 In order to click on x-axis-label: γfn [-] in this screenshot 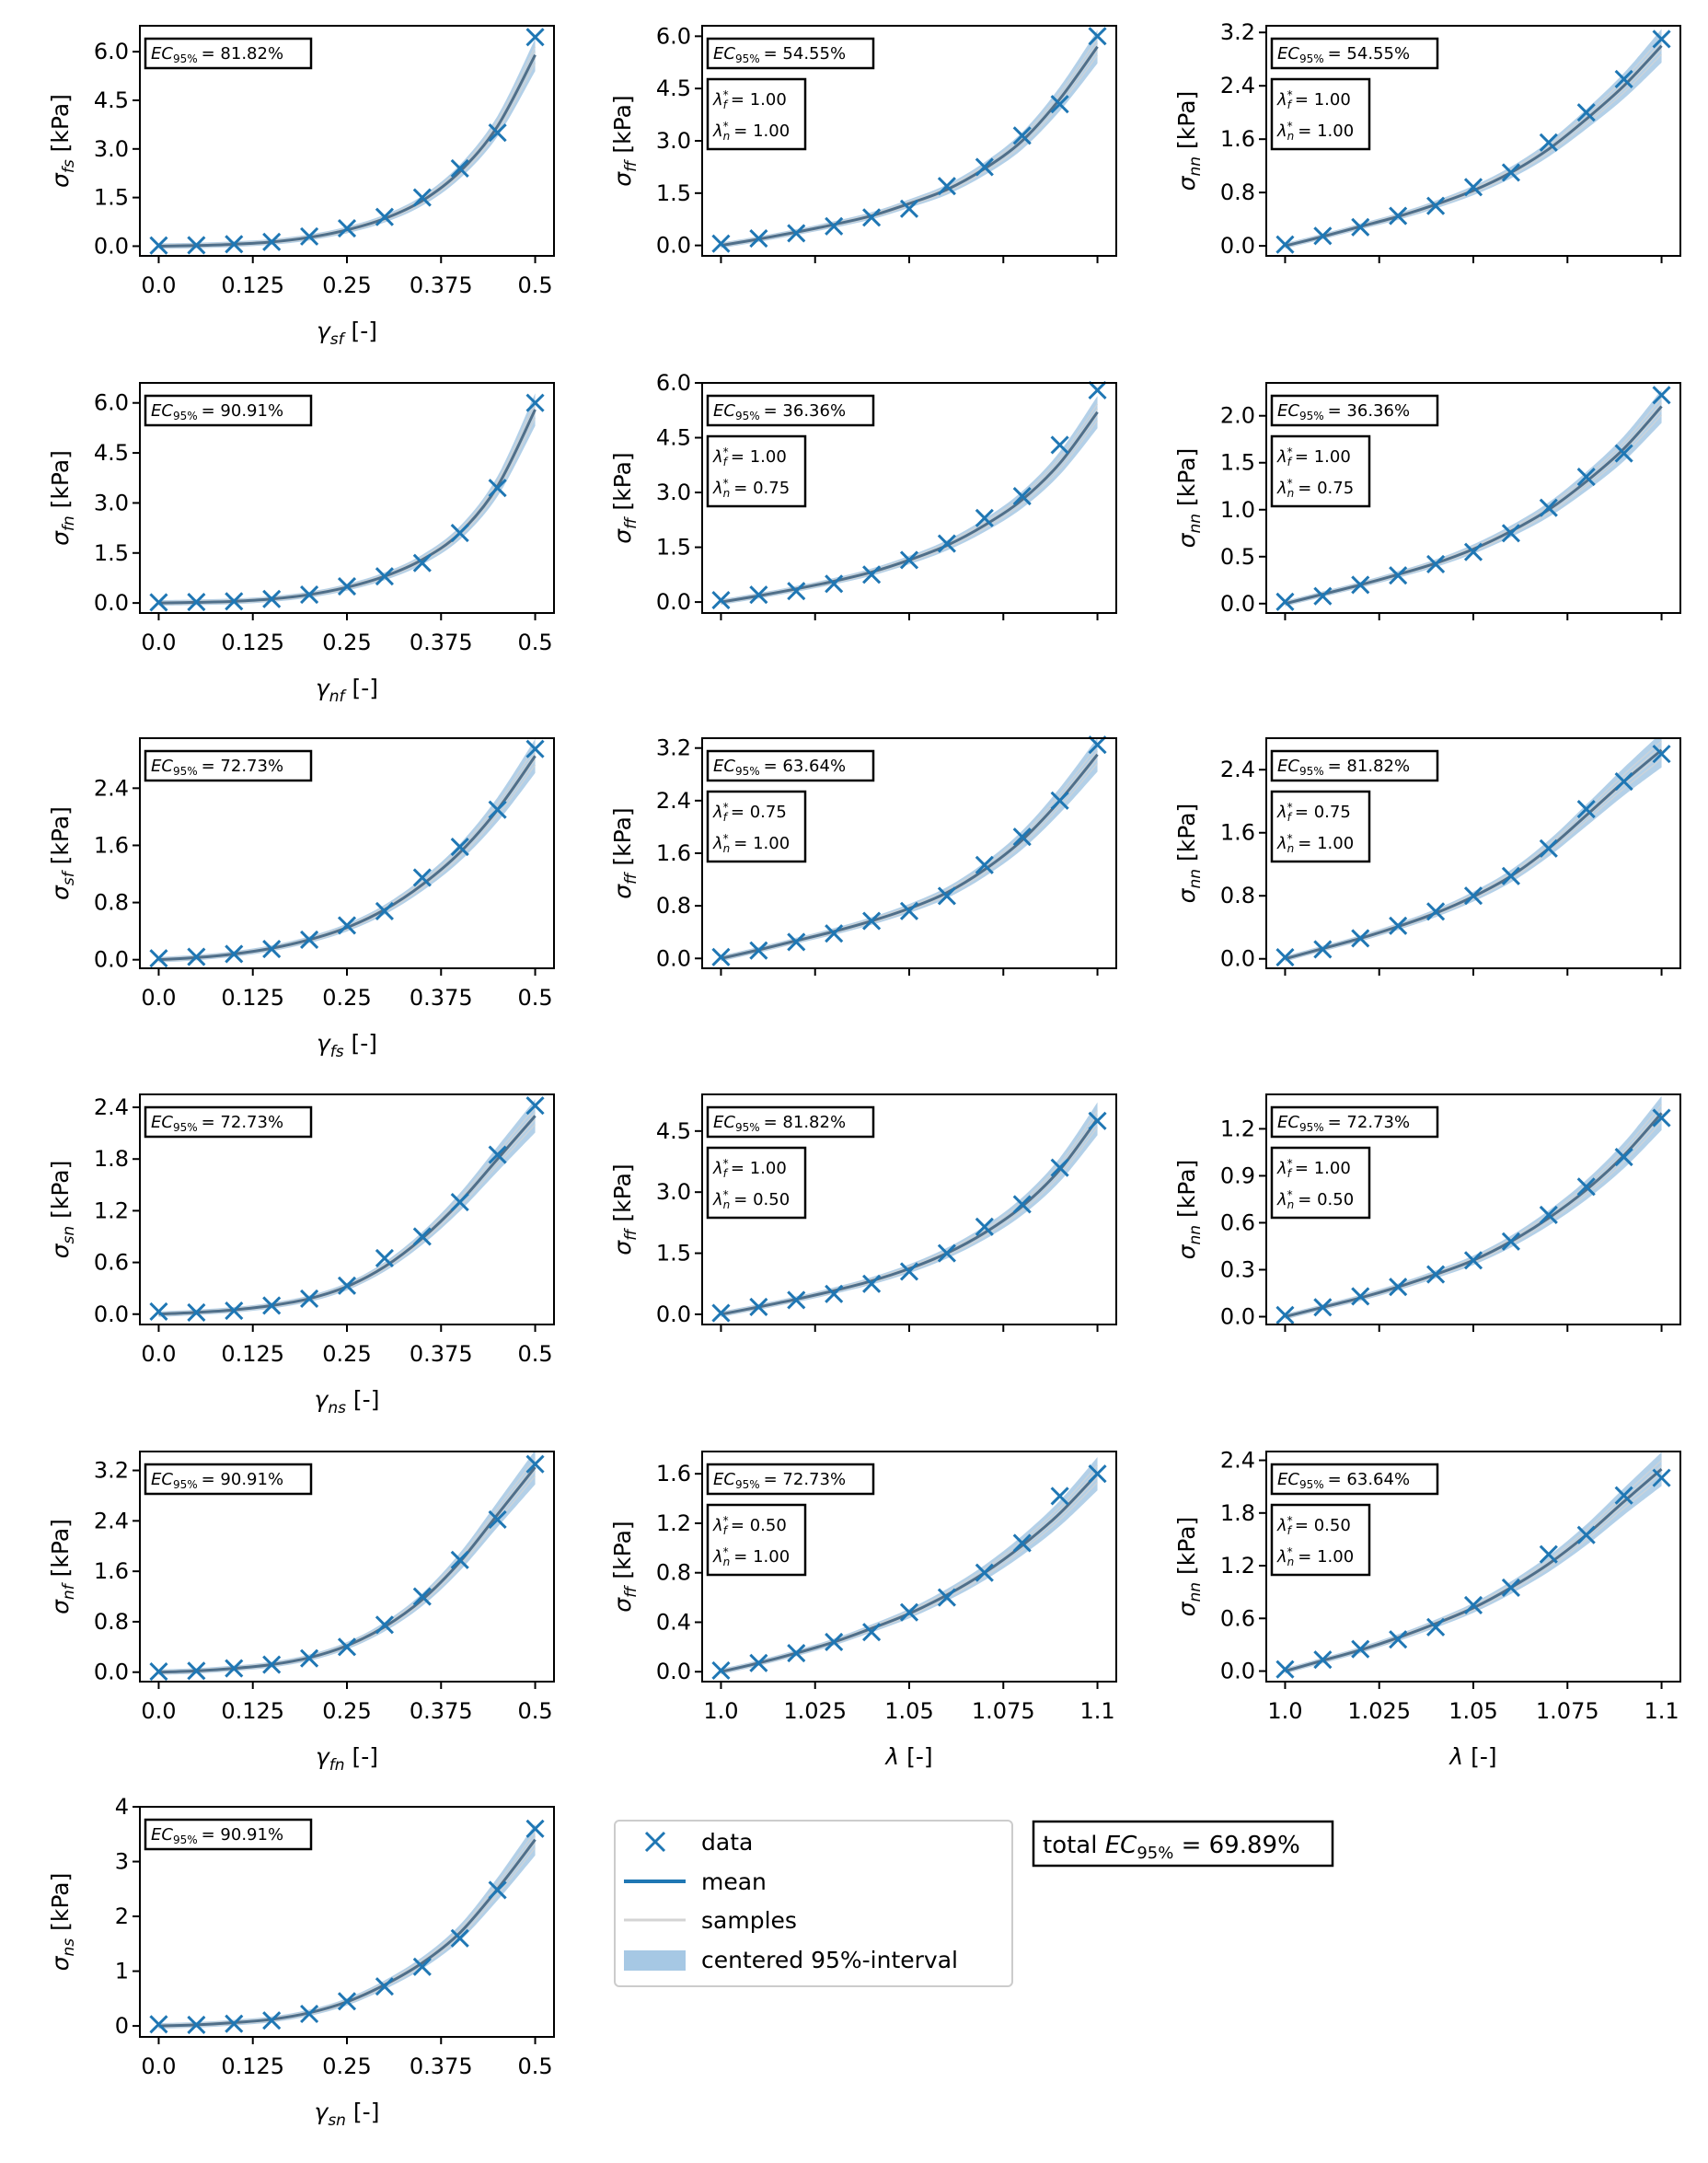, I will do `click(347, 1759)`.